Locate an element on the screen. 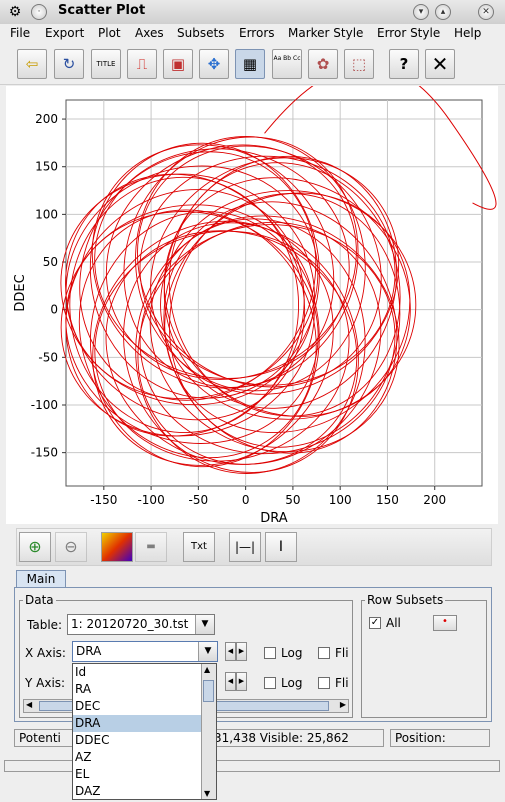 Image resolution: width=505 pixels, height=802 pixels. dropdown-option-dra: DRA is located at coordinates (137, 723).